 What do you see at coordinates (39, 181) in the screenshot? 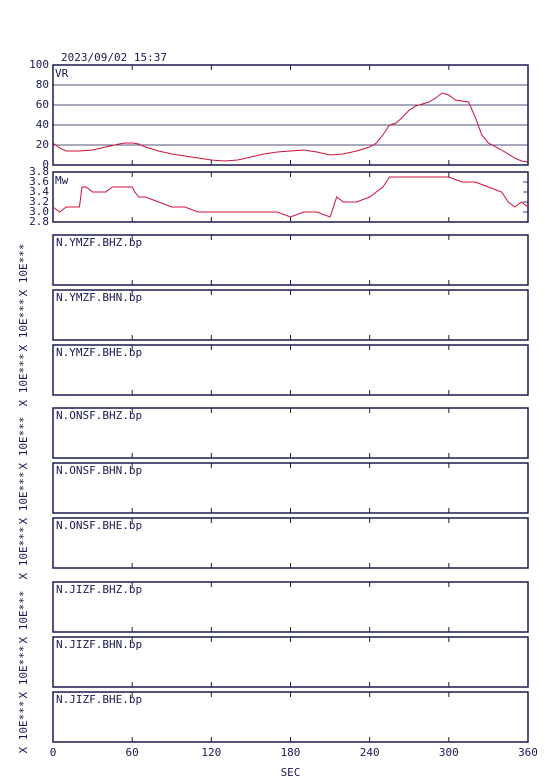
I see `y-tick-label: 3.6` at bounding box center [39, 181].